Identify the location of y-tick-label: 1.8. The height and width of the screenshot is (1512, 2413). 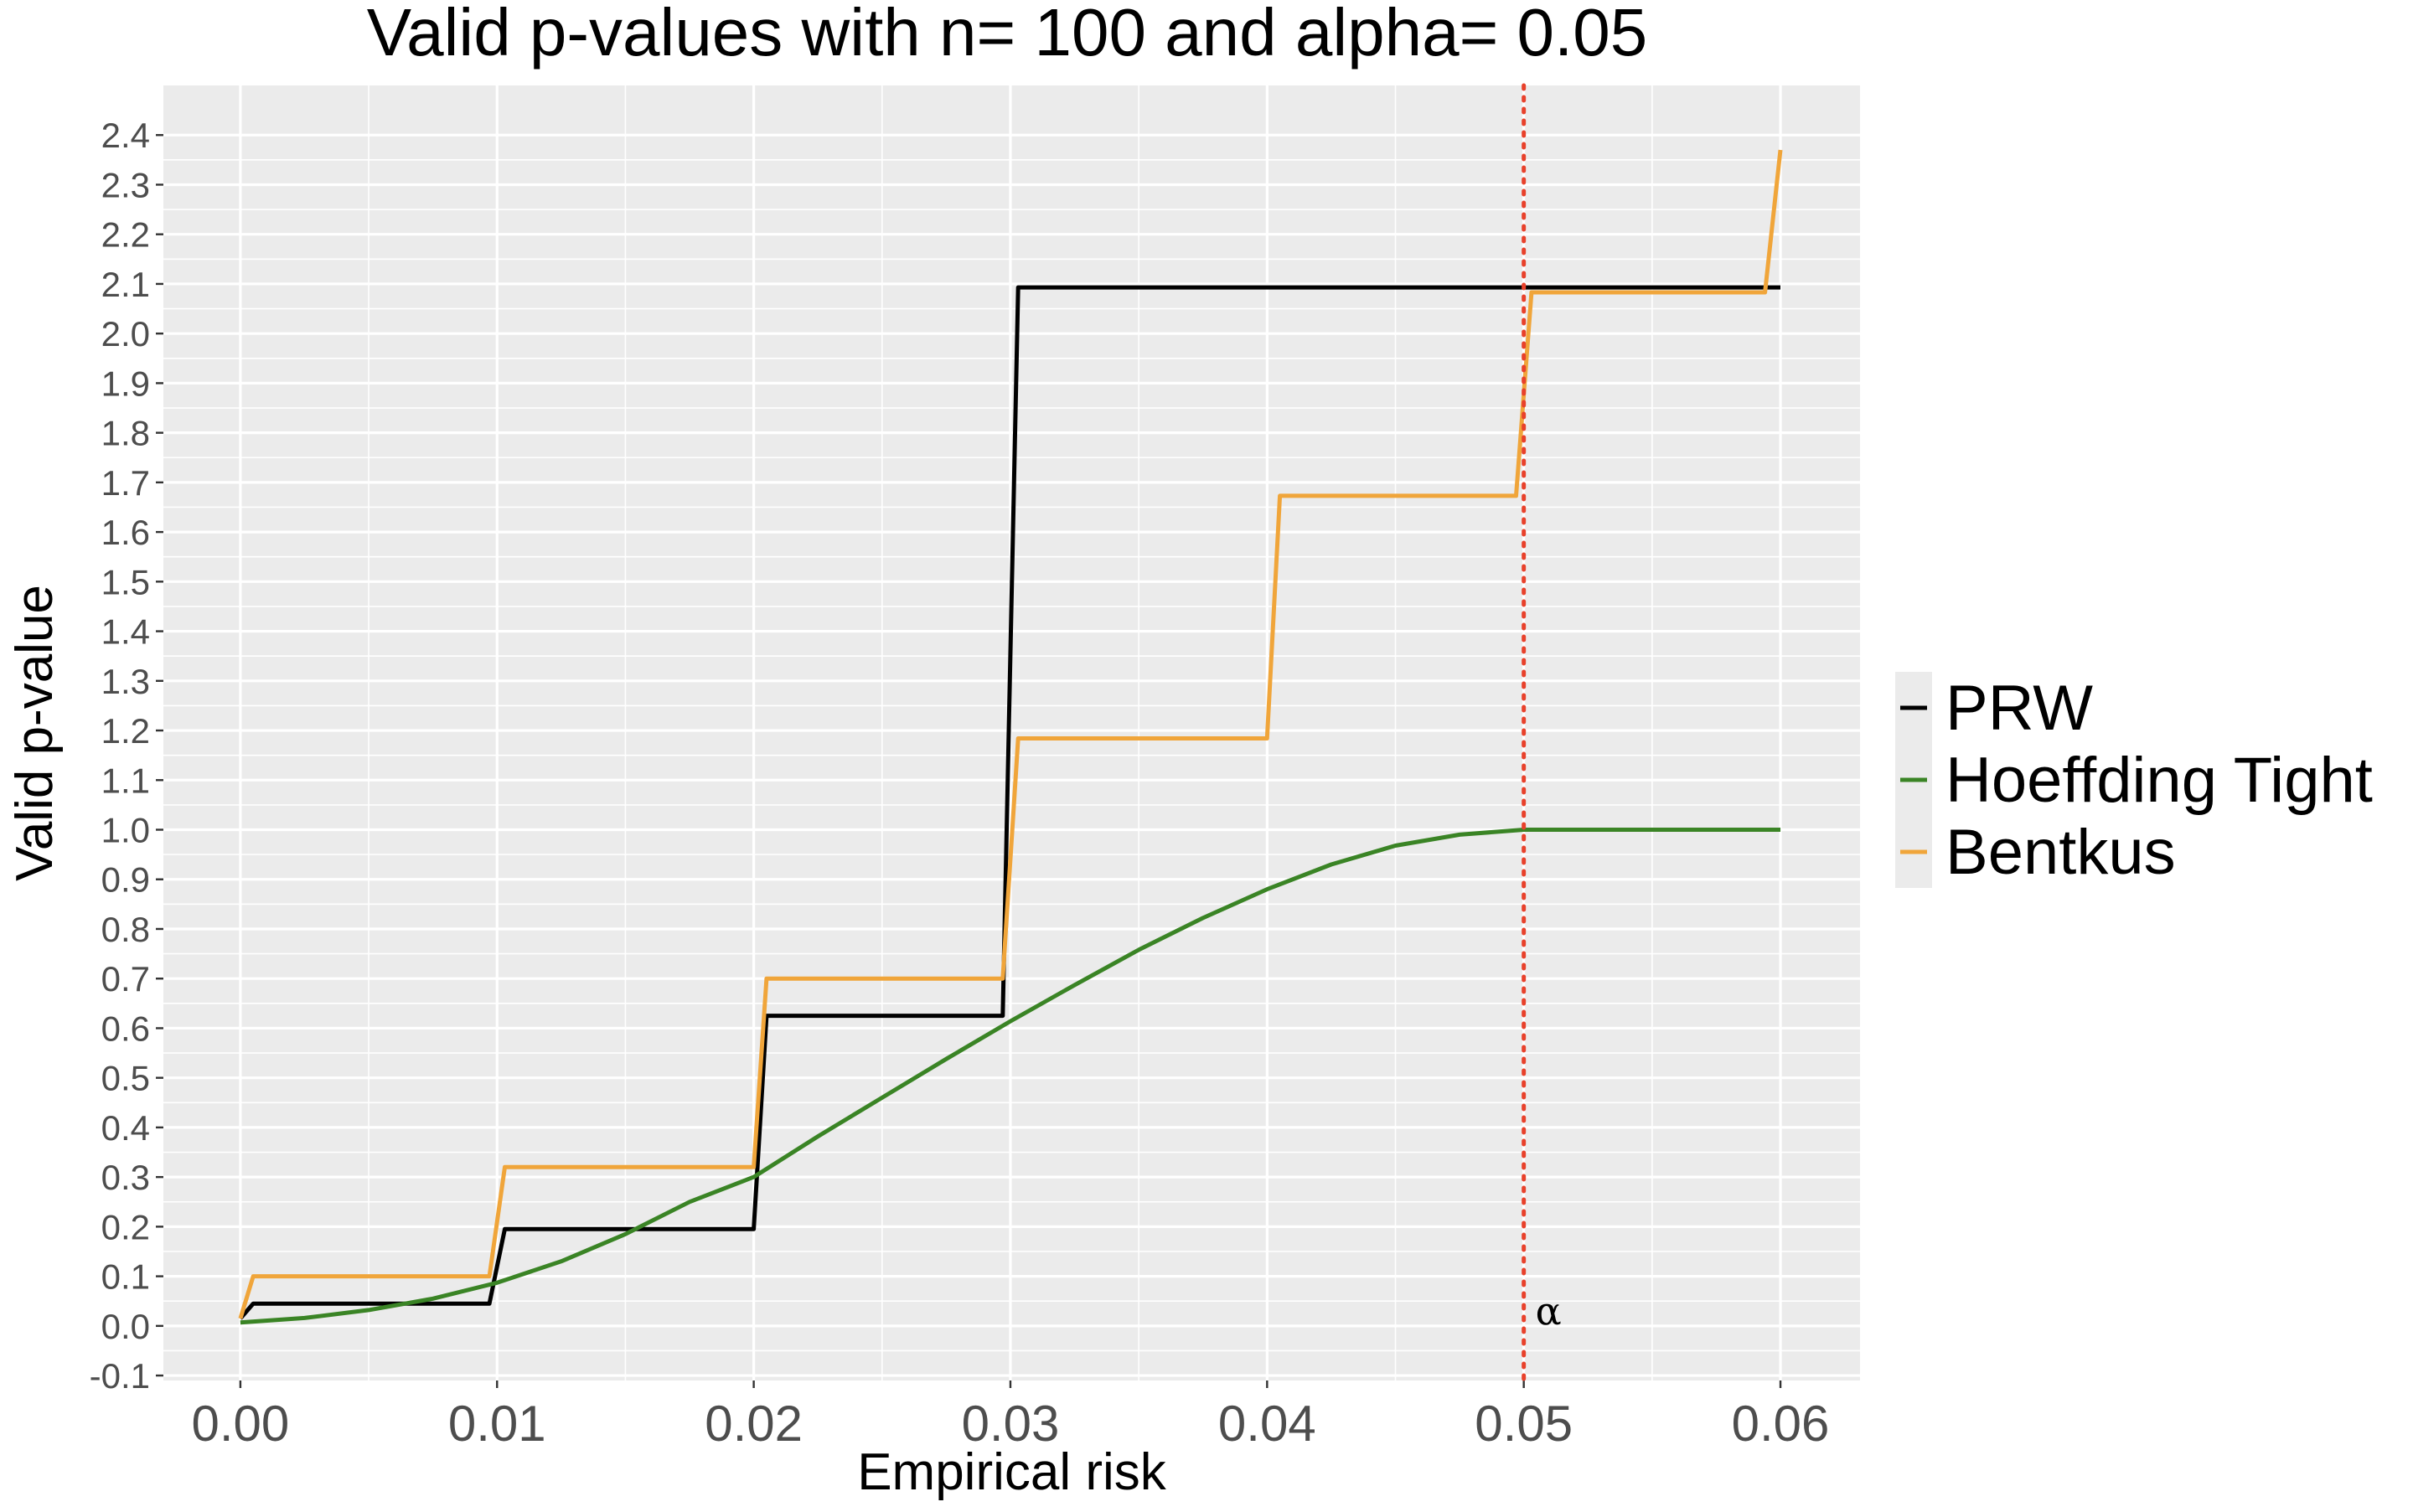
(125, 433).